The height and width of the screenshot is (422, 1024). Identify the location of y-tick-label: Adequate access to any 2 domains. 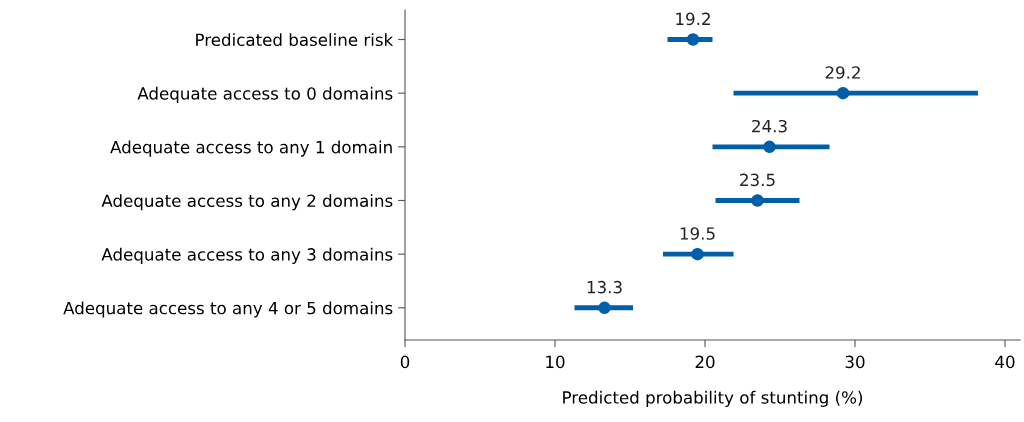
(247, 202).